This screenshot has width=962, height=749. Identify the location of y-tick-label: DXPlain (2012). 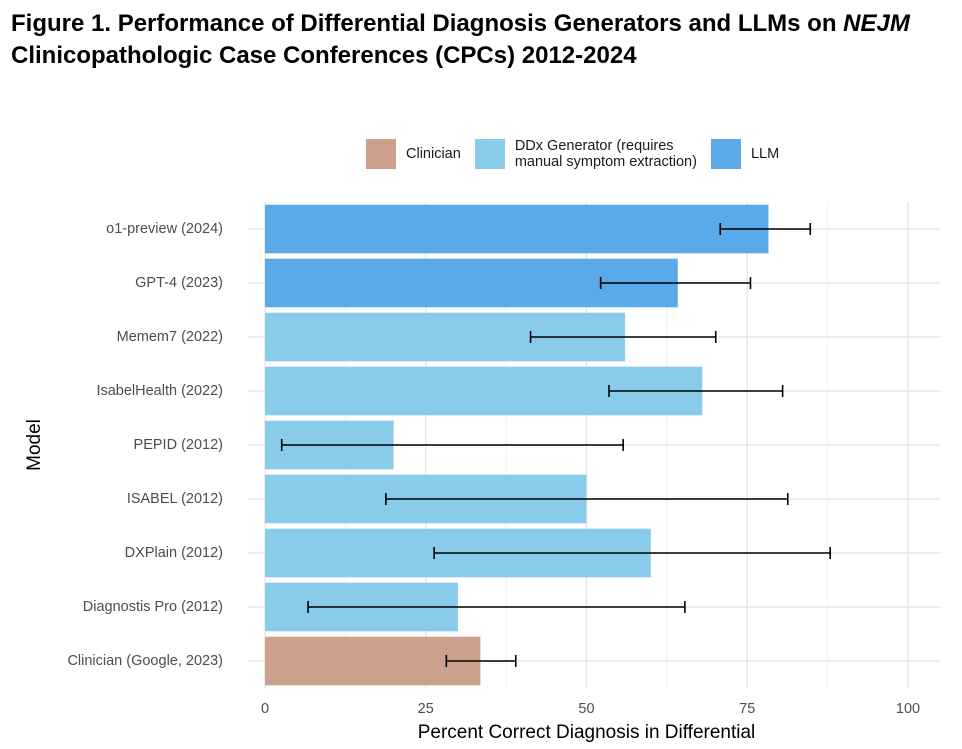
(174, 553).